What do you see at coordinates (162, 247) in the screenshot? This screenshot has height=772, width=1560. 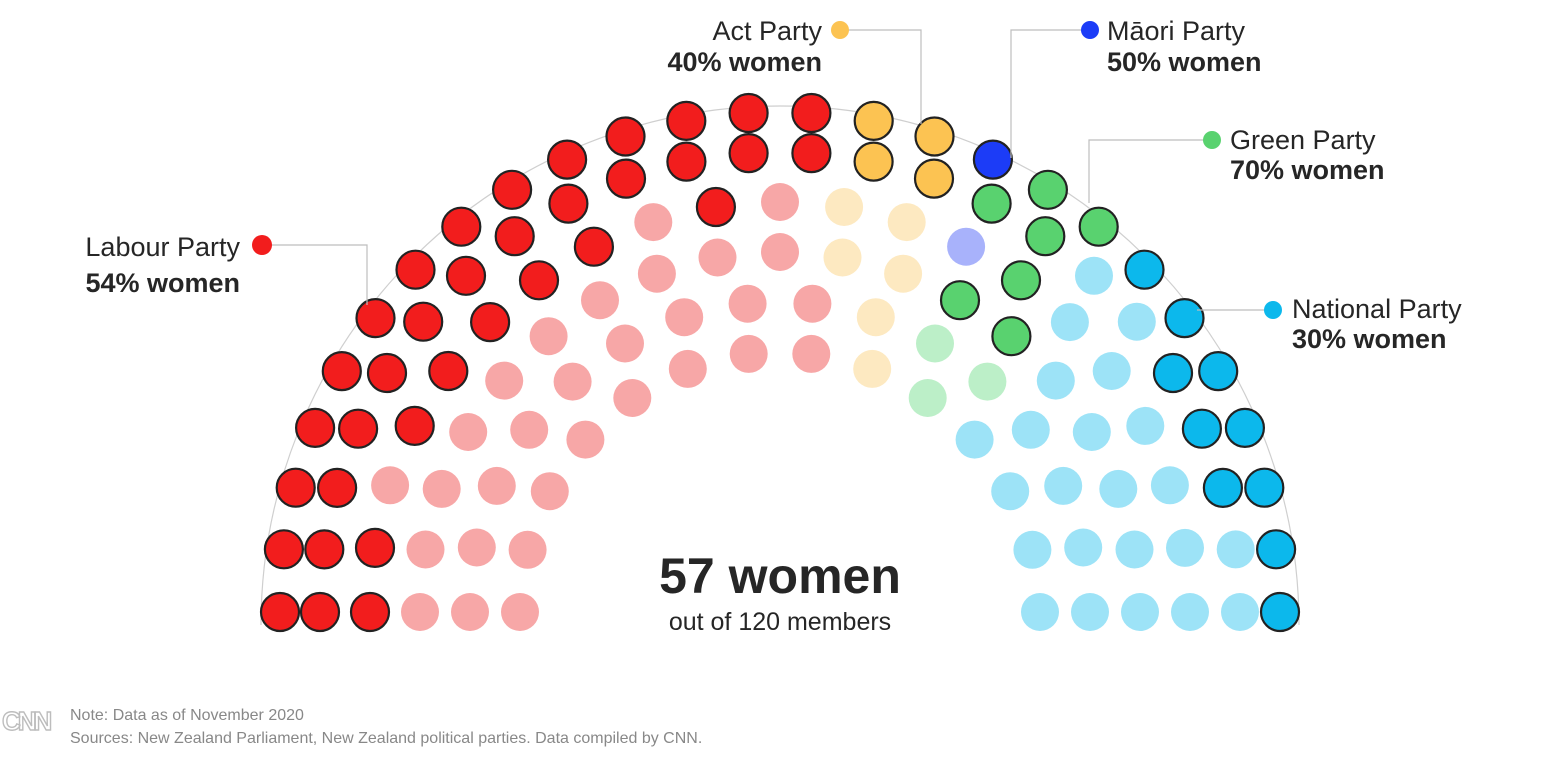 I see `labour-name: Labour Party` at bounding box center [162, 247].